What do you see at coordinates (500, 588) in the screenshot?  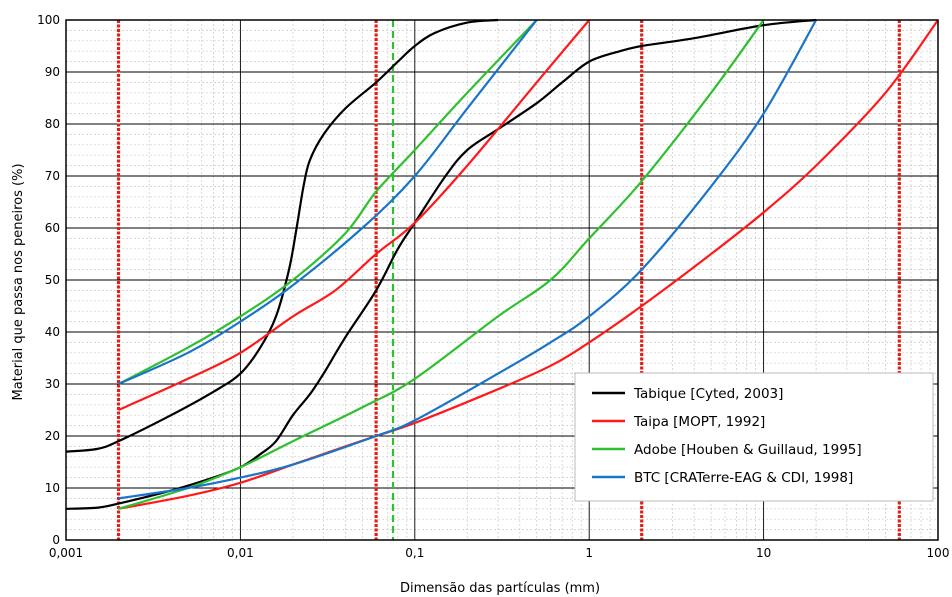 I see `x-axis-label: Dimensão das partículas (mm)` at bounding box center [500, 588].